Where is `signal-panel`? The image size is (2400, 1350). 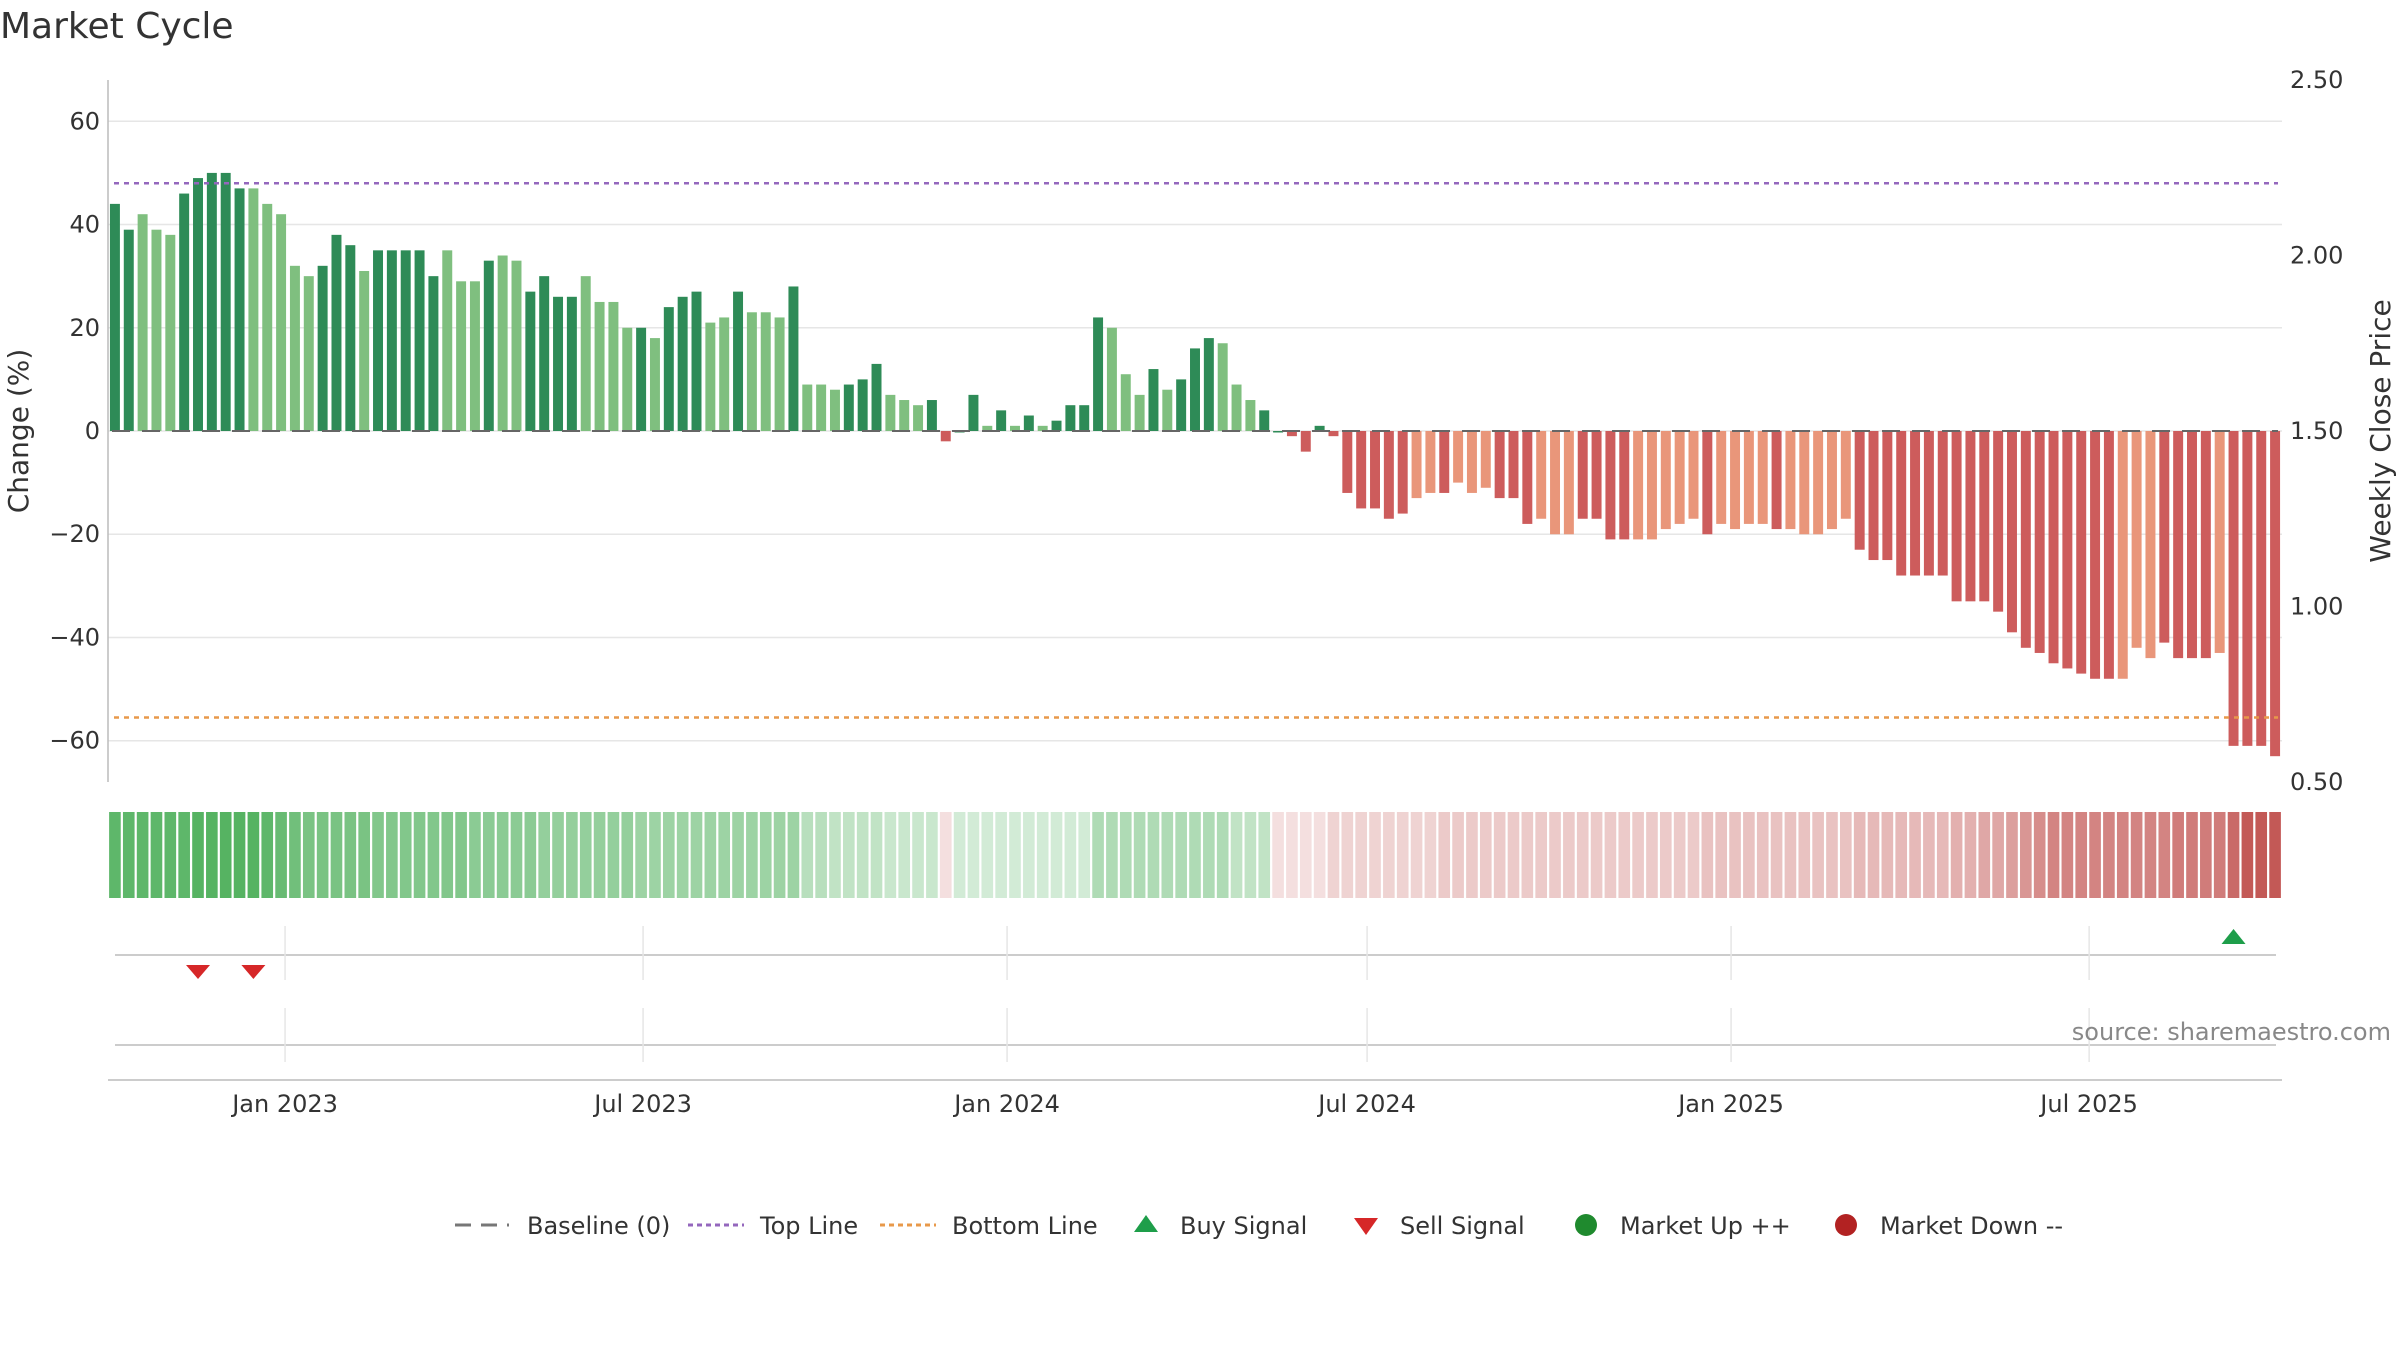
signal-panel is located at coordinates (1195, 954).